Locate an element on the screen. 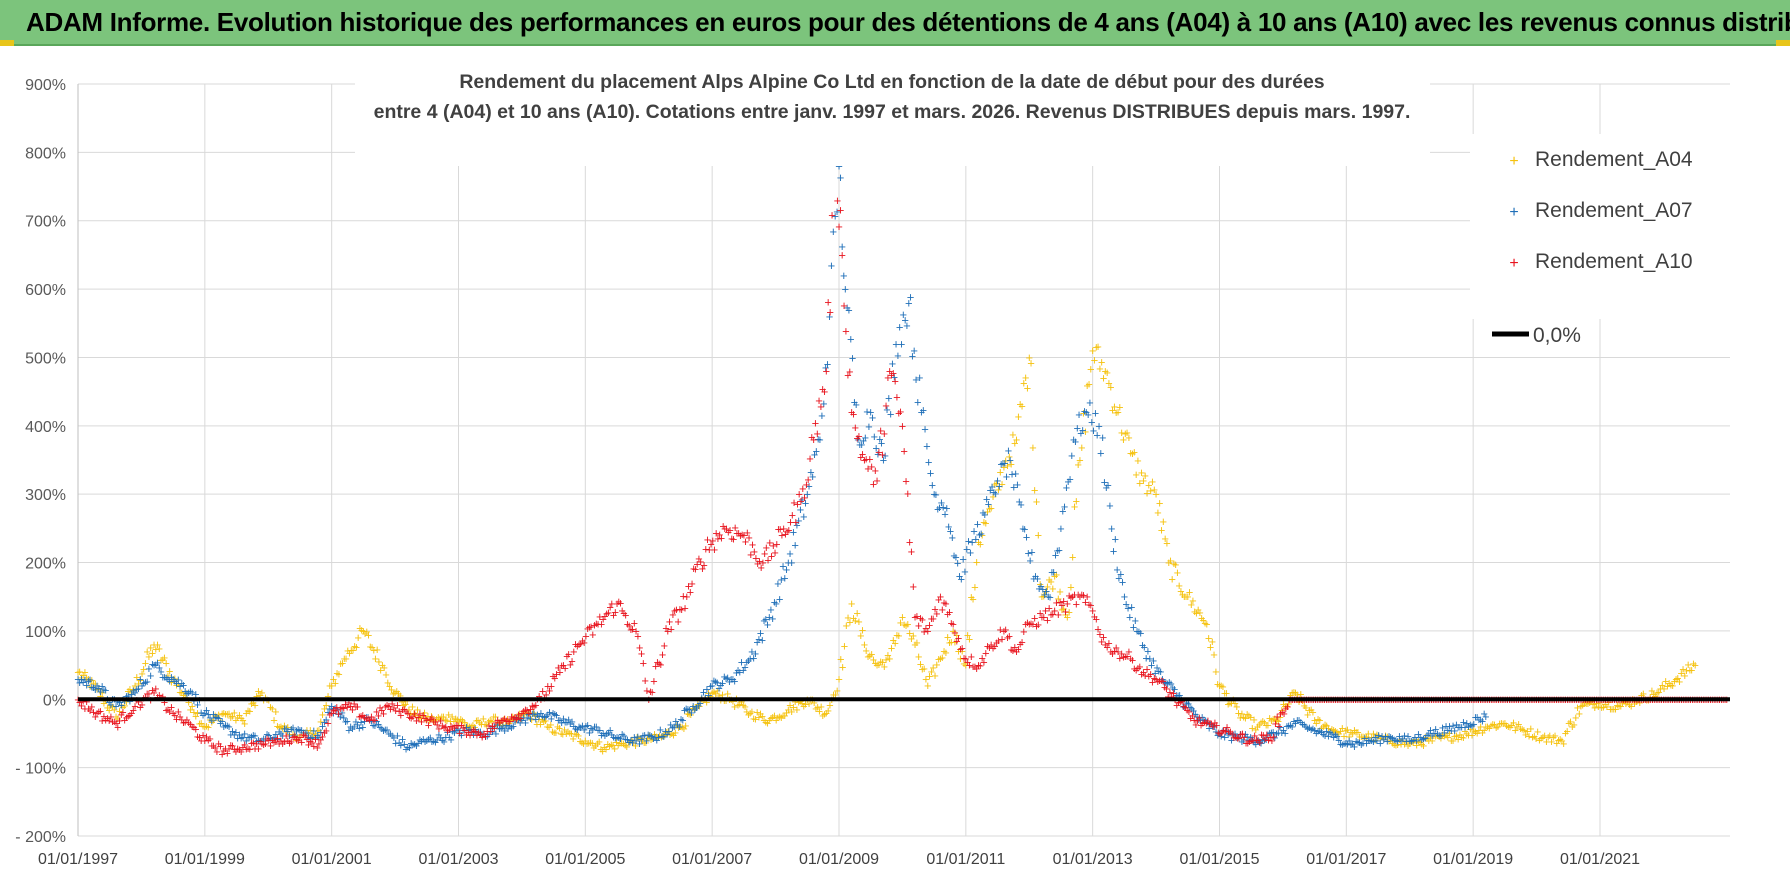 Image resolution: width=1790 pixels, height=886 pixels. y-tick-label: 500% is located at coordinates (45, 358).